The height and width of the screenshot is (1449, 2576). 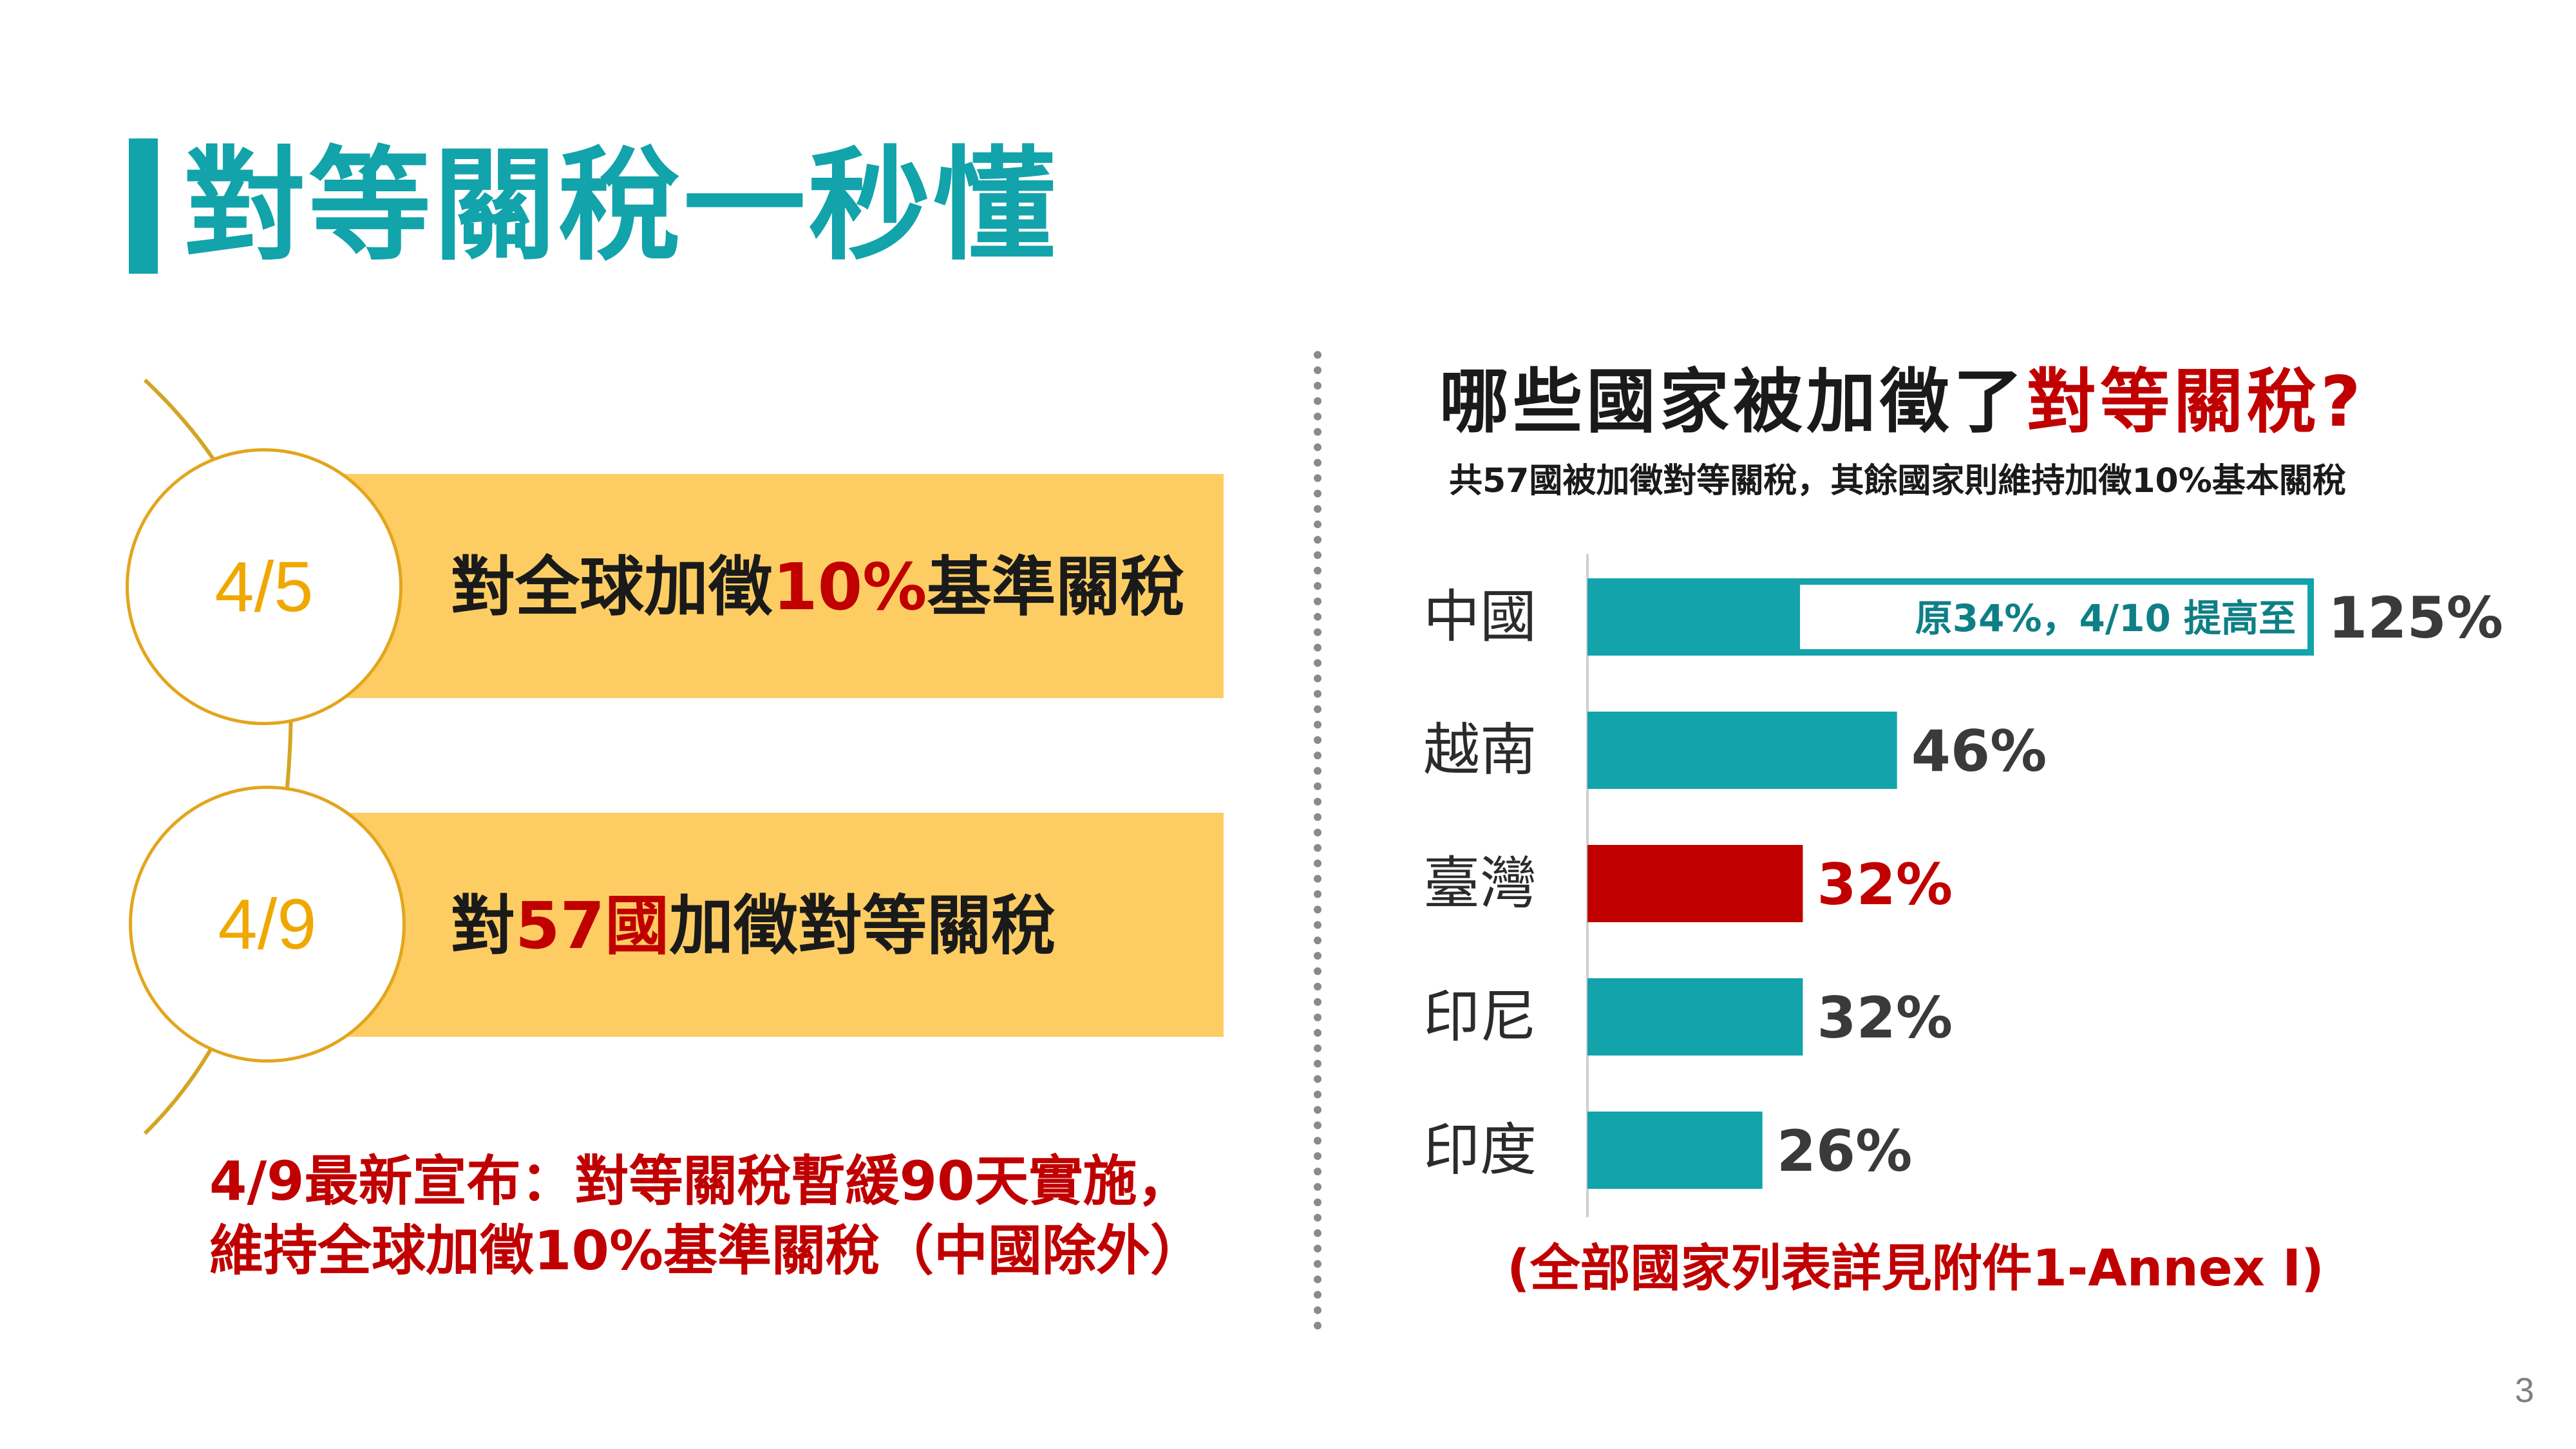 What do you see at coordinates (483, 925) in the screenshot?
I see `timeline-text-2-pre: 對` at bounding box center [483, 925].